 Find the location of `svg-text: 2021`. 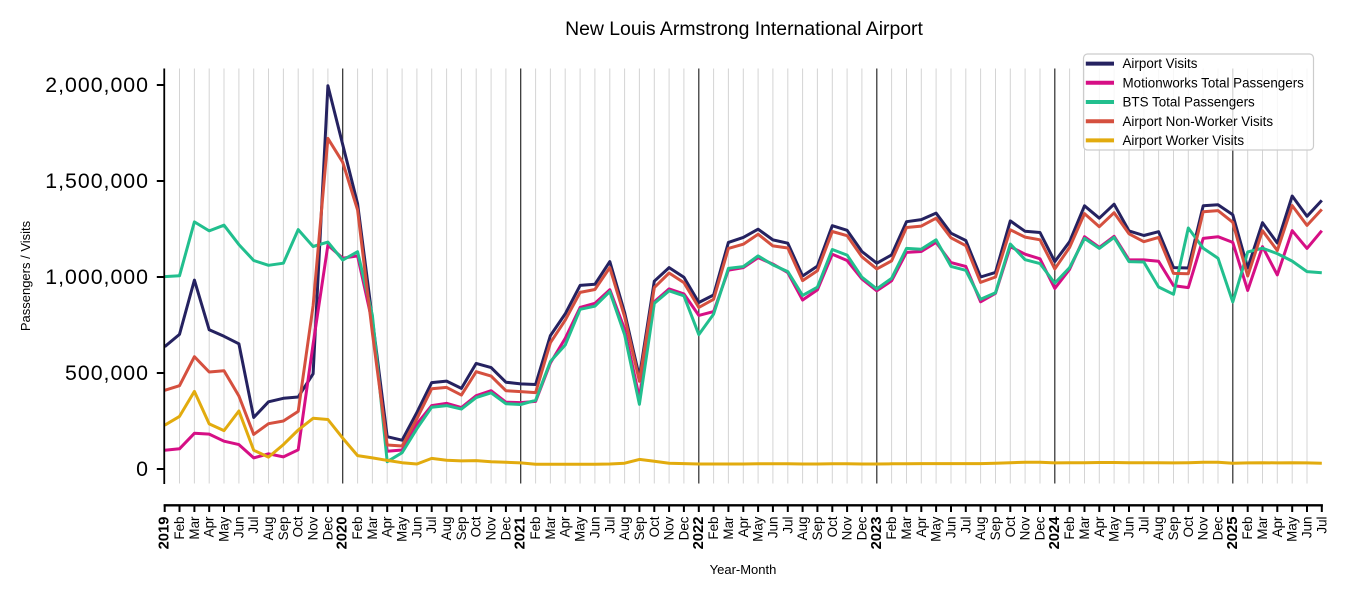

svg-text: 2021 is located at coordinates (521, 533).